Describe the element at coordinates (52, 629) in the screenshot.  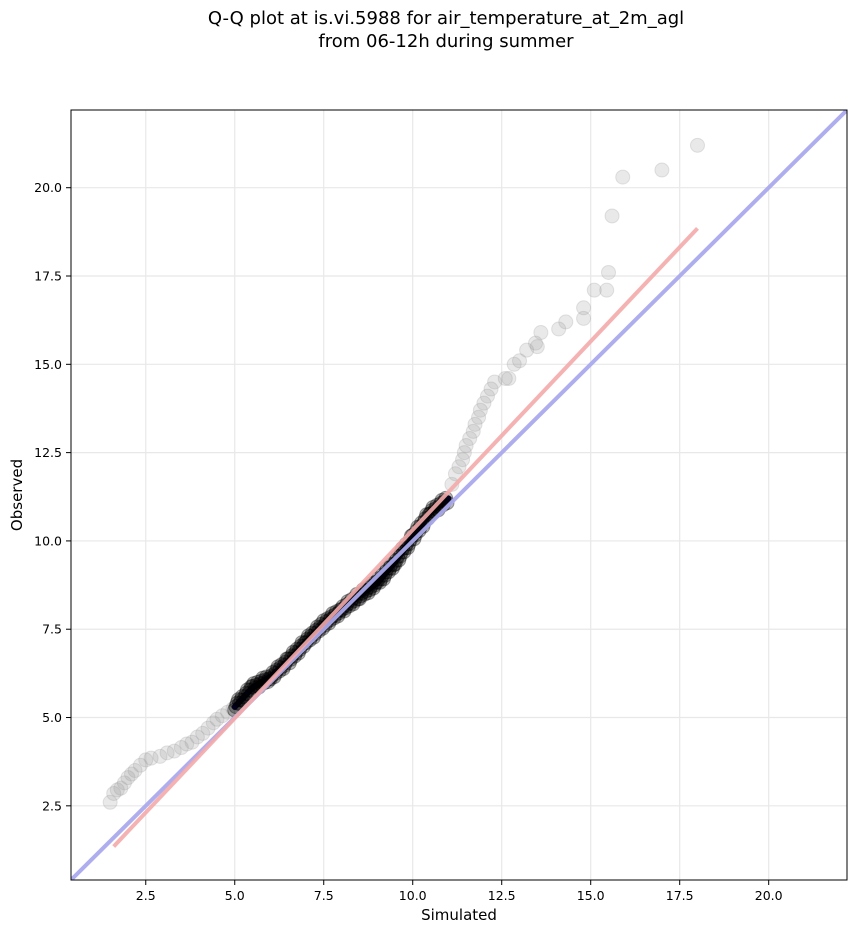
I see `y-tick-label: 7.5` at that location.